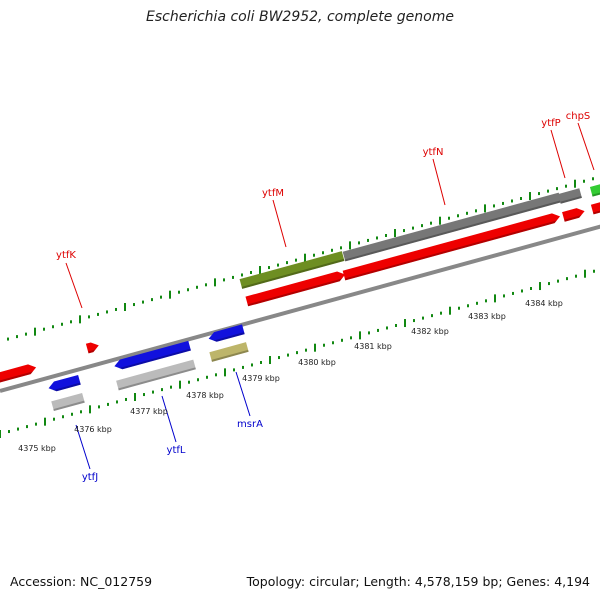 Image resolution: width=600 pixels, height=600 pixels. I want to click on cds-ytfJ, so click(64, 383).